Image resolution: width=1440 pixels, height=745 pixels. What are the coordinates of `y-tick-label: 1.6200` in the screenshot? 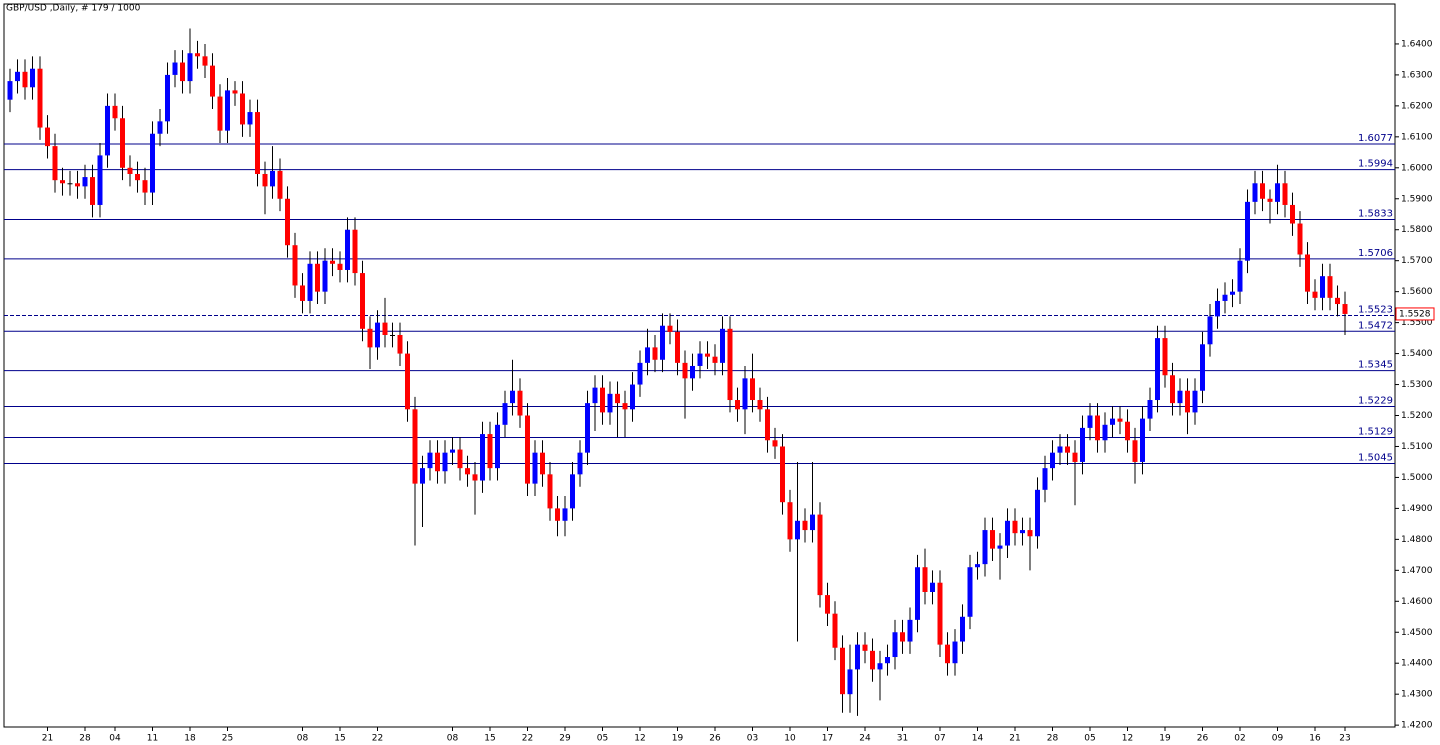 It's located at (1417, 106).